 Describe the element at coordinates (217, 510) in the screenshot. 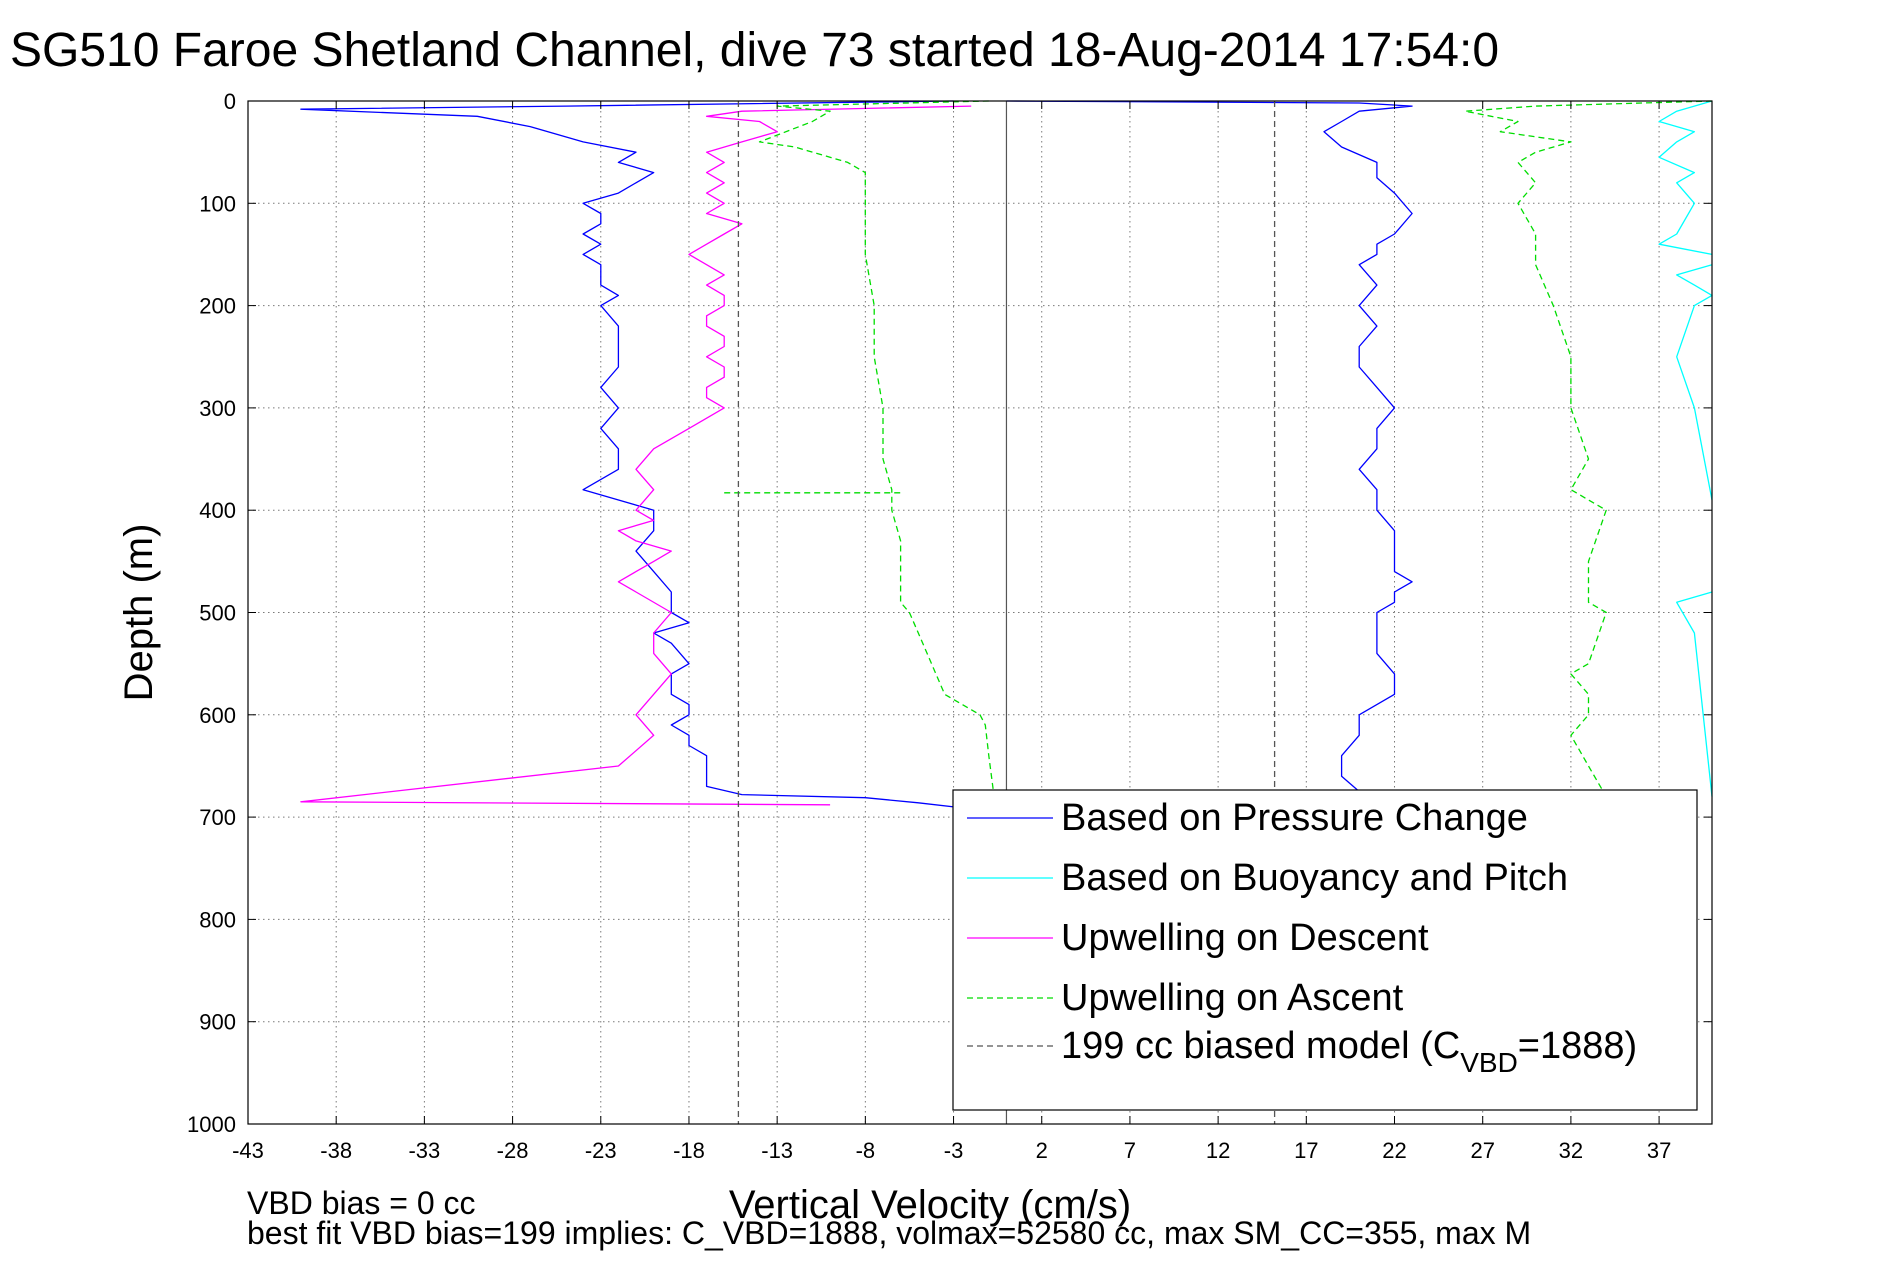

I see `y-tick-label-4: 400` at that location.